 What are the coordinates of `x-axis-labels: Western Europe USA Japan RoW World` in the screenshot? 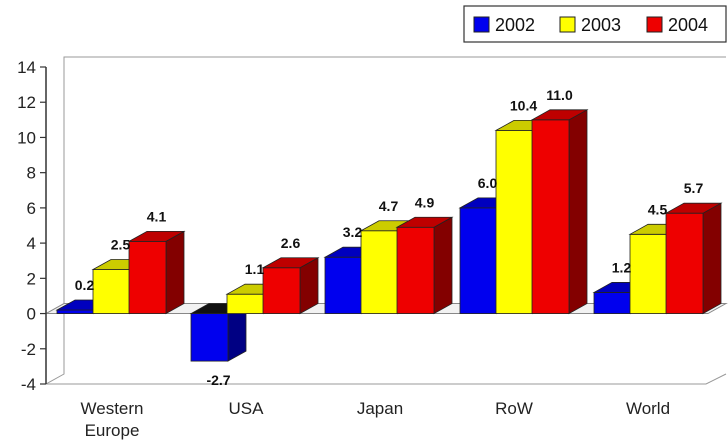 It's located at (376, 419).